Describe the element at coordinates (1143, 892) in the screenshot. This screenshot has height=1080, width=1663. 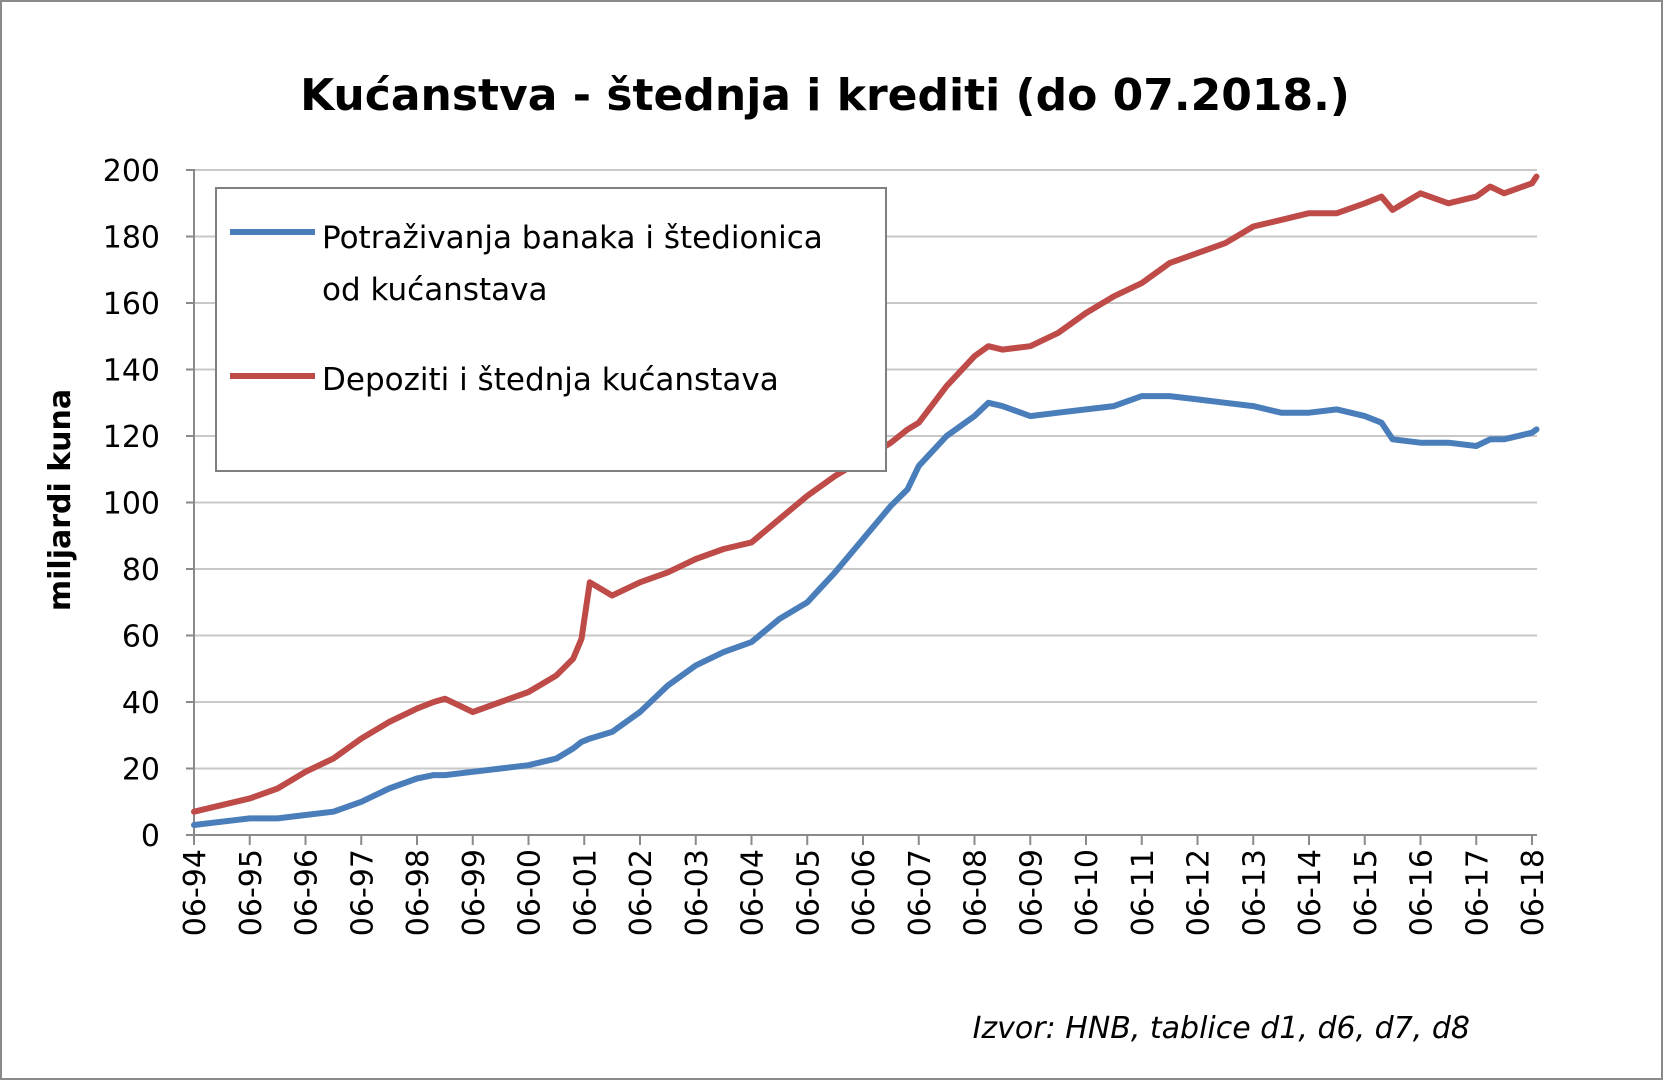
I see `x-tick-label: 06-11` at that location.